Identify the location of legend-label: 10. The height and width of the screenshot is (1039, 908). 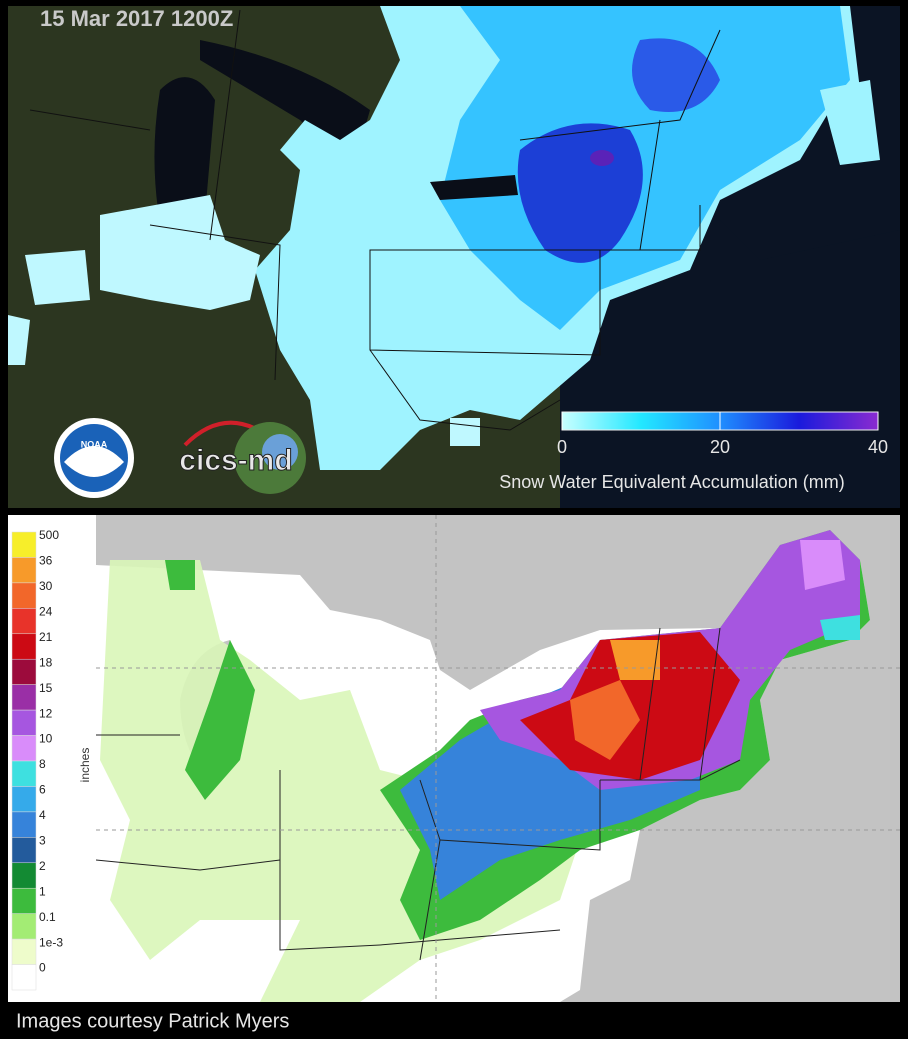
(46, 739).